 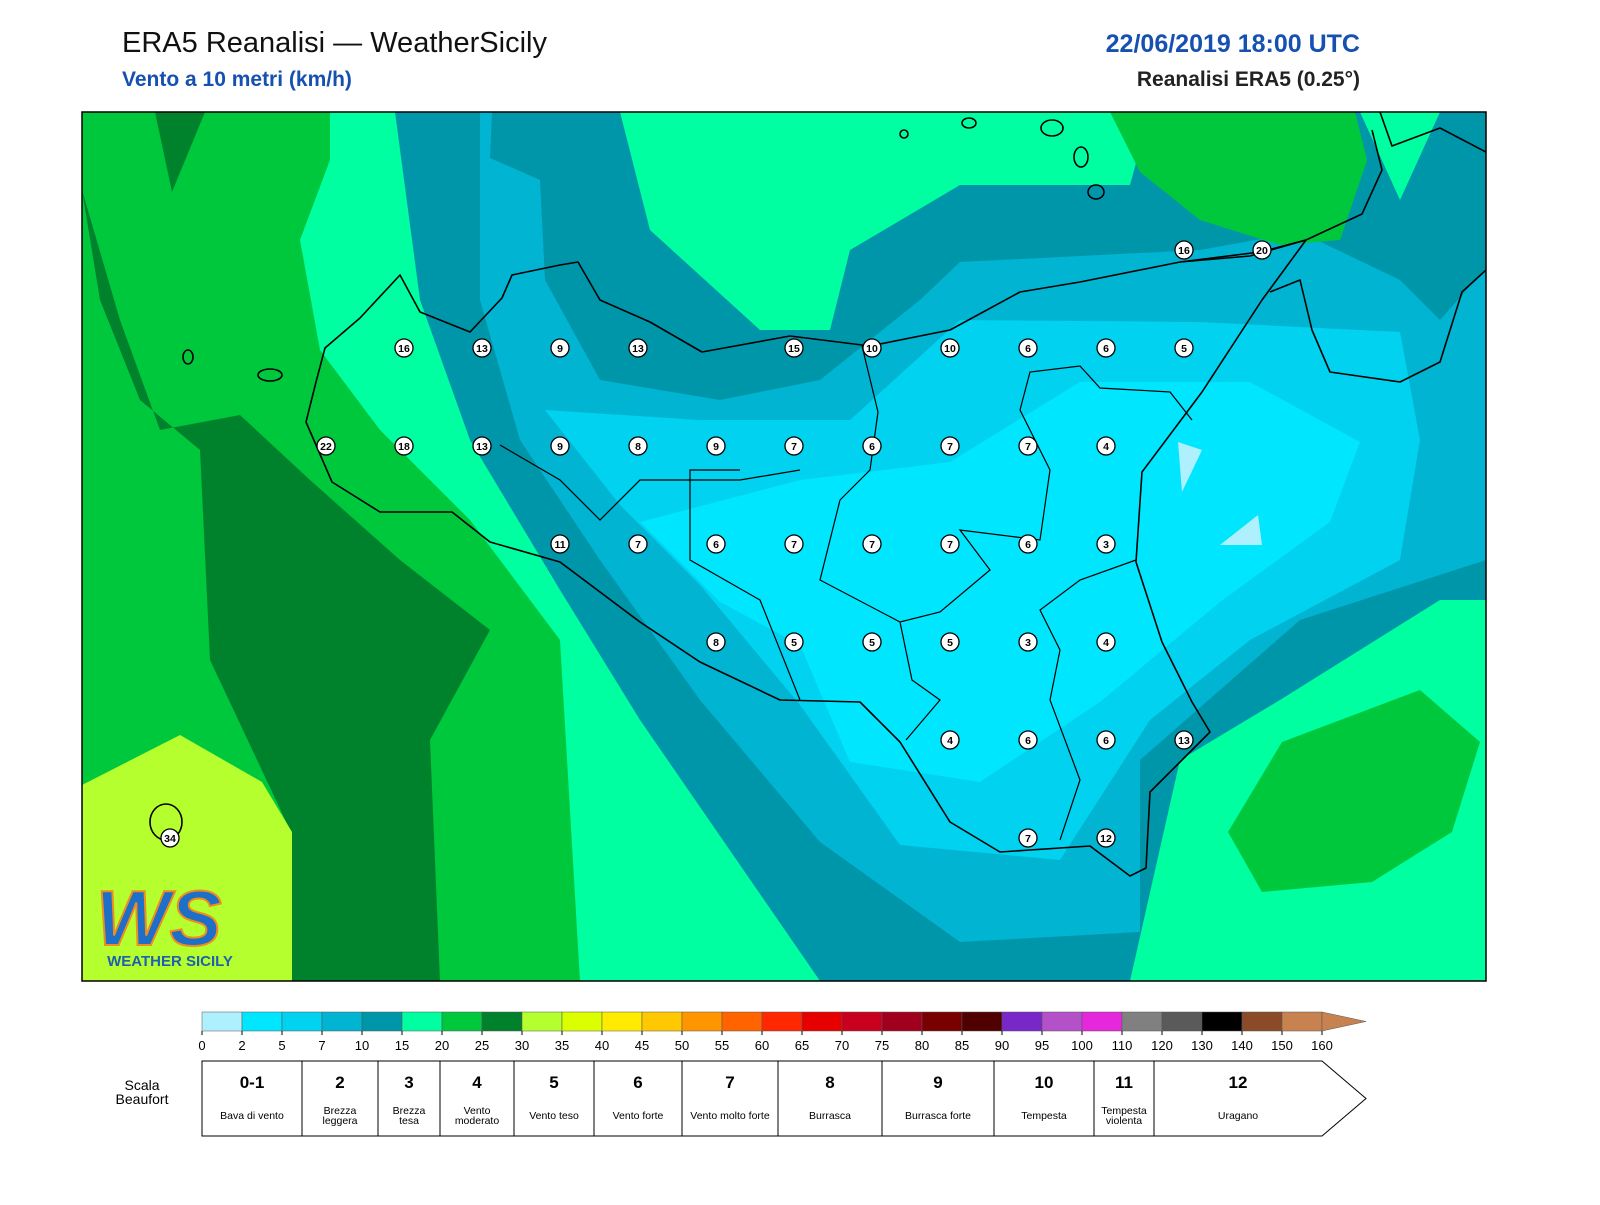 What do you see at coordinates (602, 1045) in the screenshot?
I see `colorbar-tick-label: 40` at bounding box center [602, 1045].